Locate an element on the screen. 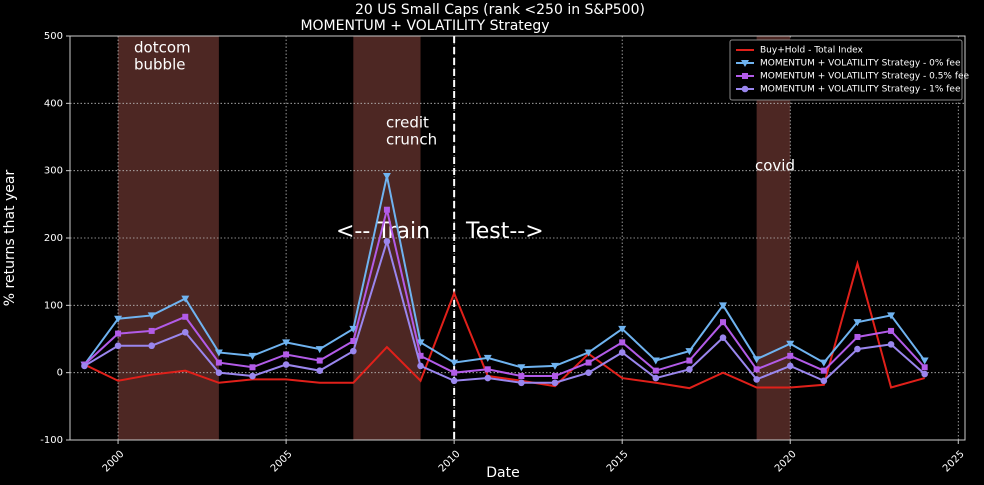 This screenshot has width=984, height=485. y-tick-label: 100 is located at coordinates (53, 305).